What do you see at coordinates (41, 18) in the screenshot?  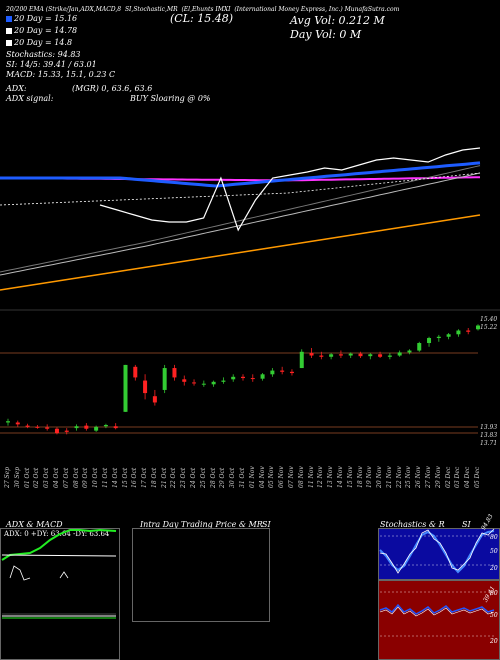 I see `ema20-label: 20 Day = 15.16` at bounding box center [41, 18].